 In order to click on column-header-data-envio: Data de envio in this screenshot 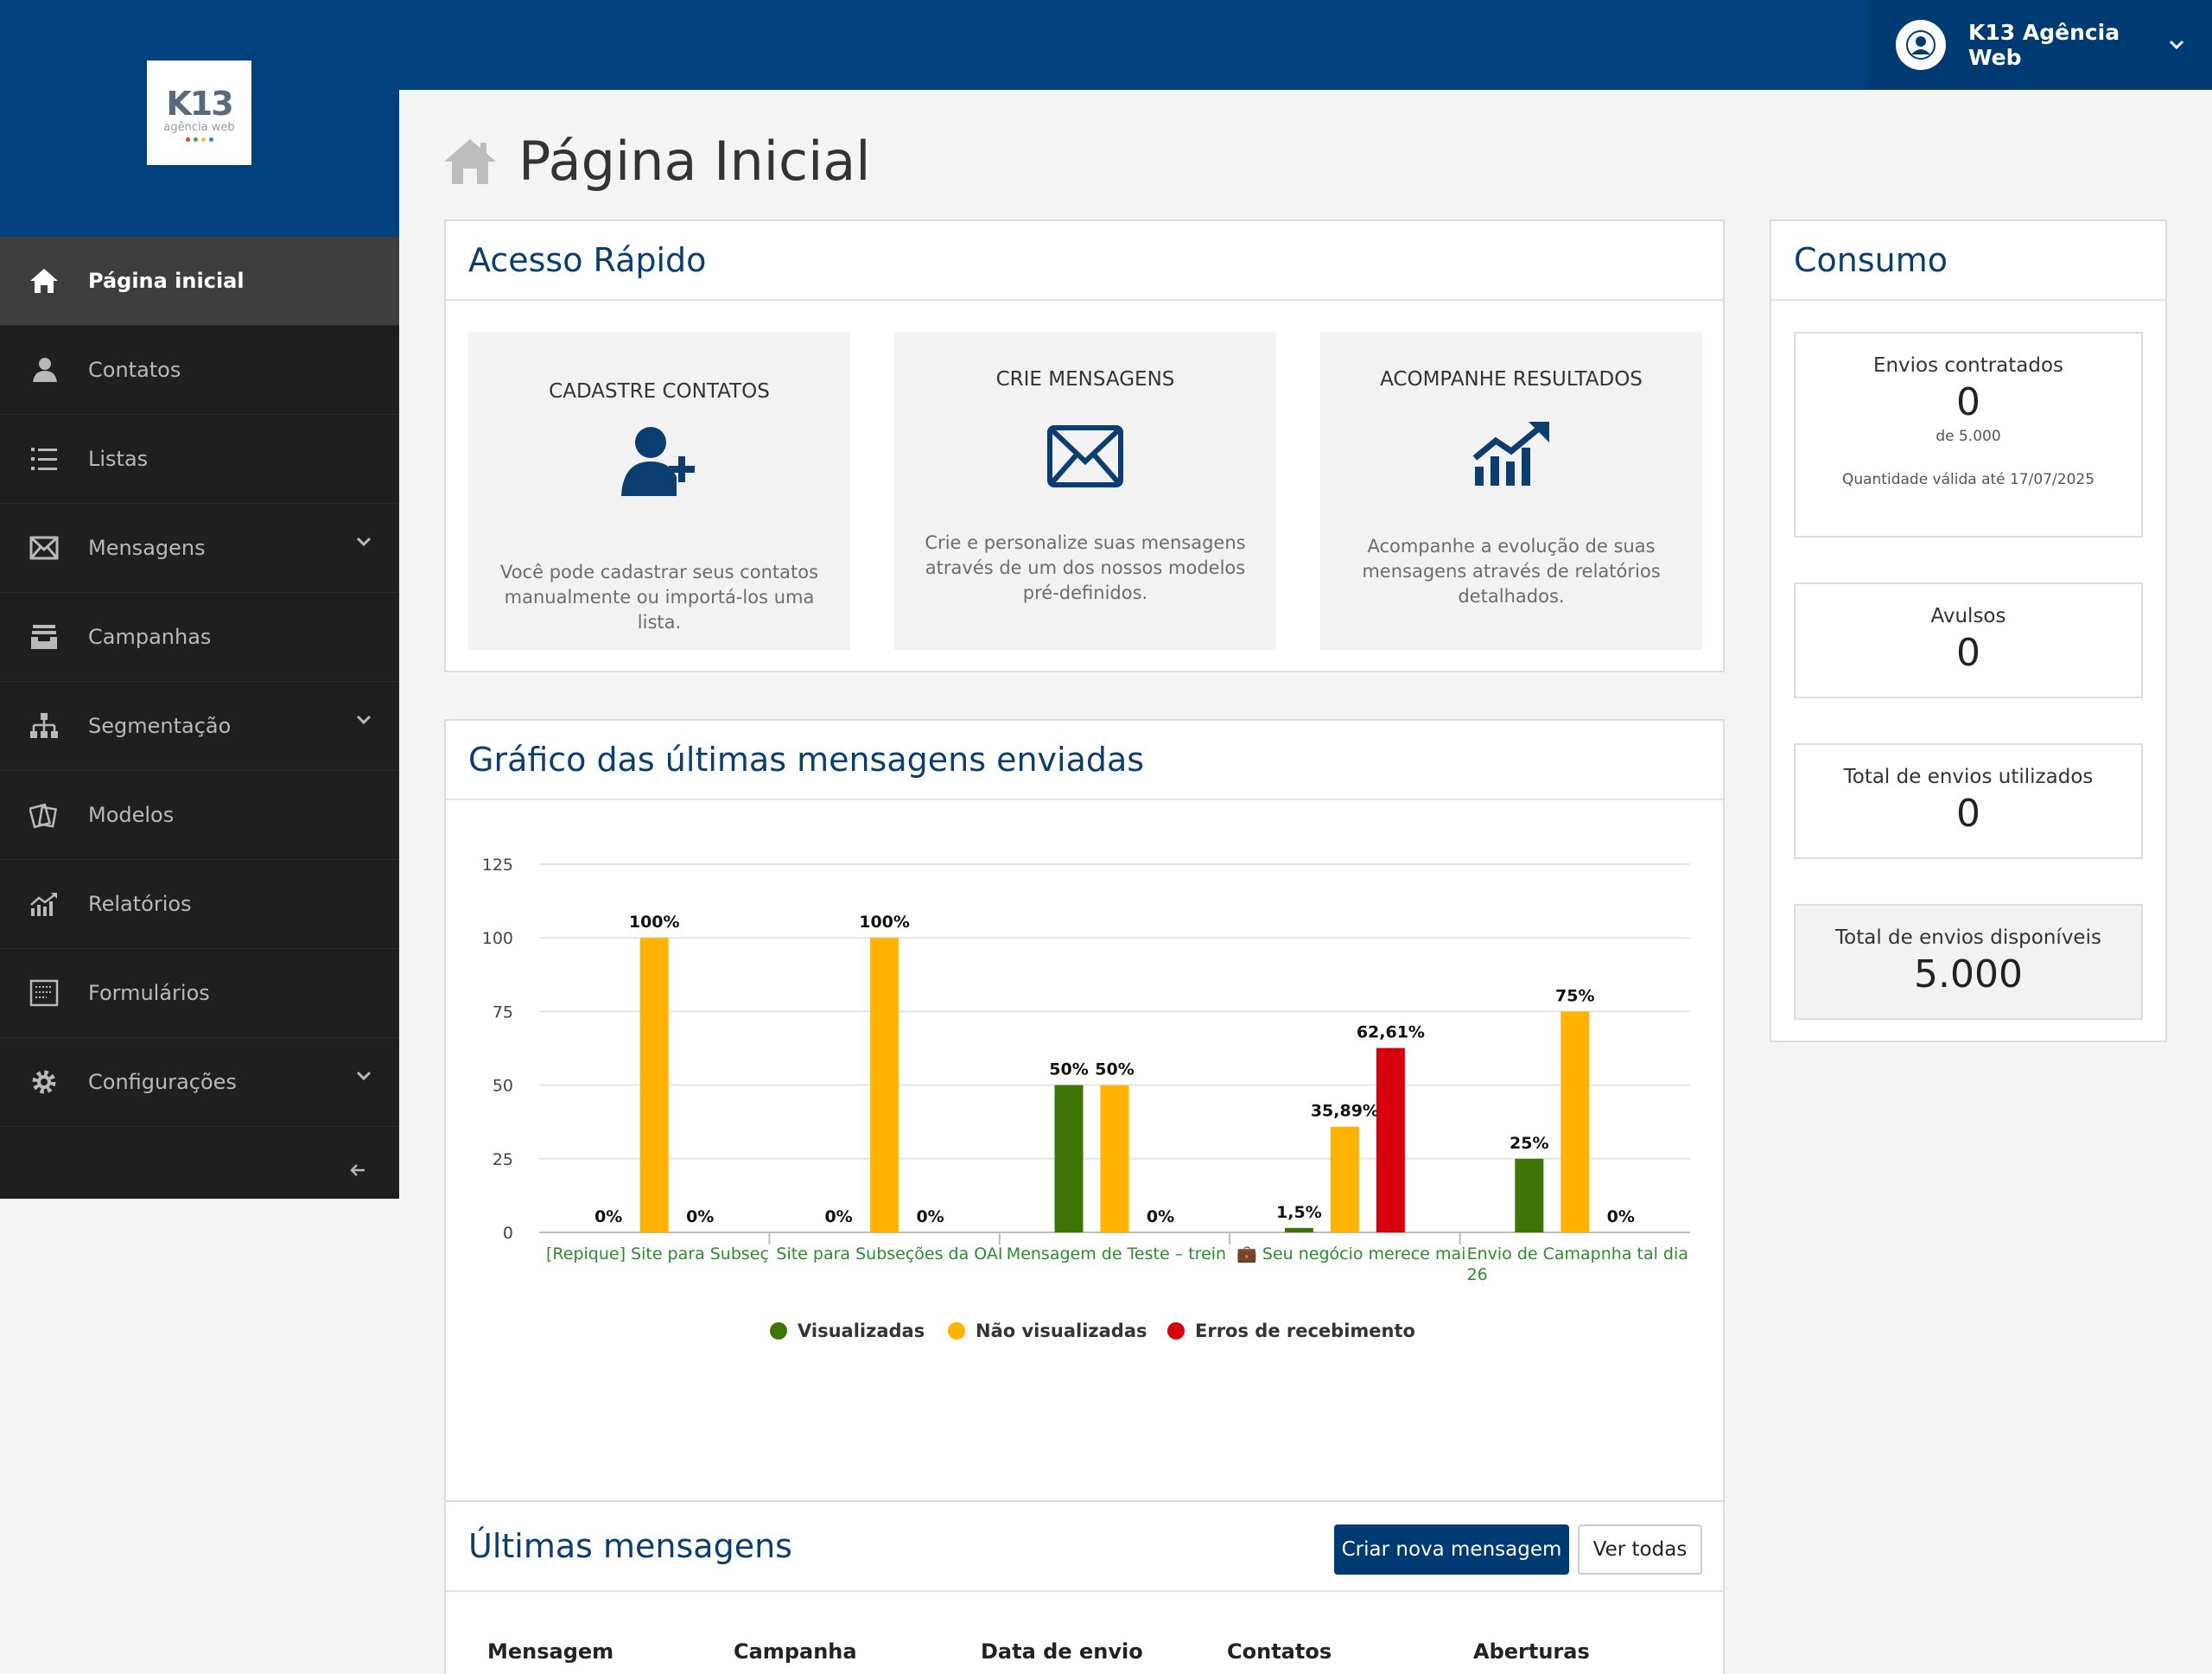, I will do `click(1062, 1651)`.